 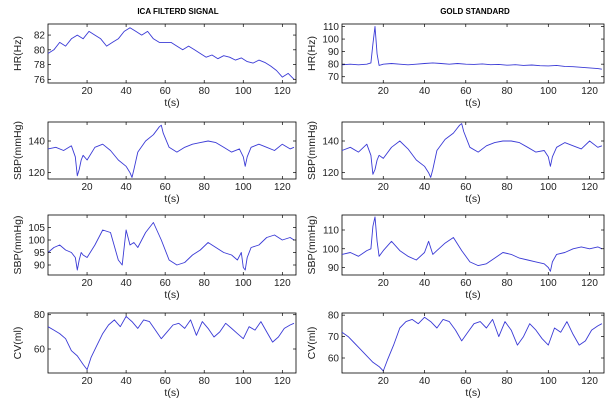 I want to click on y-tick-label: 95, so click(x=40, y=253).